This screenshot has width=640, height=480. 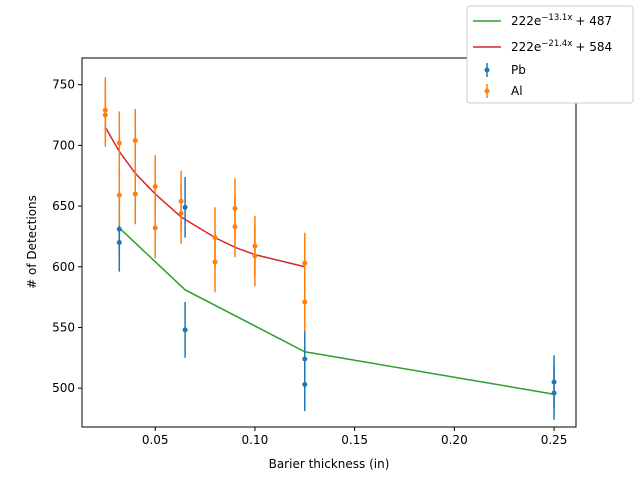 I want to click on legend-box, so click(x=550, y=54).